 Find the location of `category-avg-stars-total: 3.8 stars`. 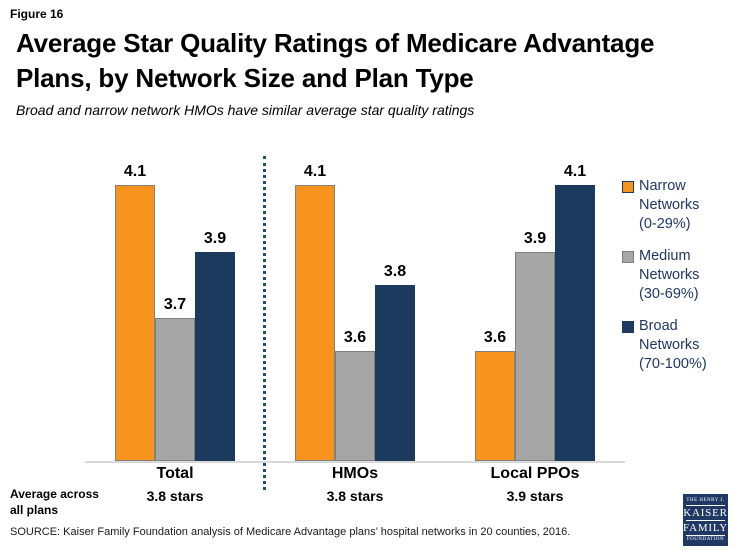

category-avg-stars-total: 3.8 stars is located at coordinates (175, 496).